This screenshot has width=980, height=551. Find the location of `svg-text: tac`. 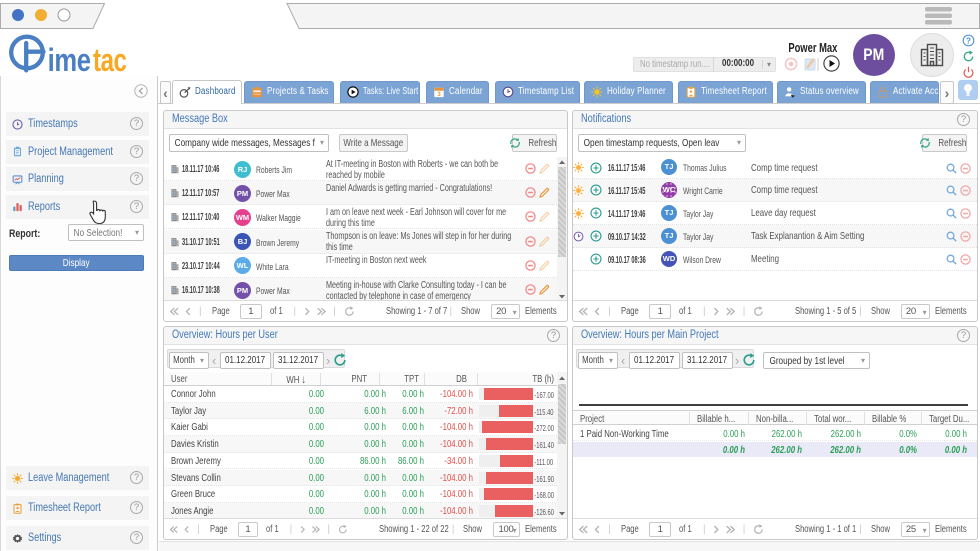

svg-text: tac is located at coordinates (110, 59).